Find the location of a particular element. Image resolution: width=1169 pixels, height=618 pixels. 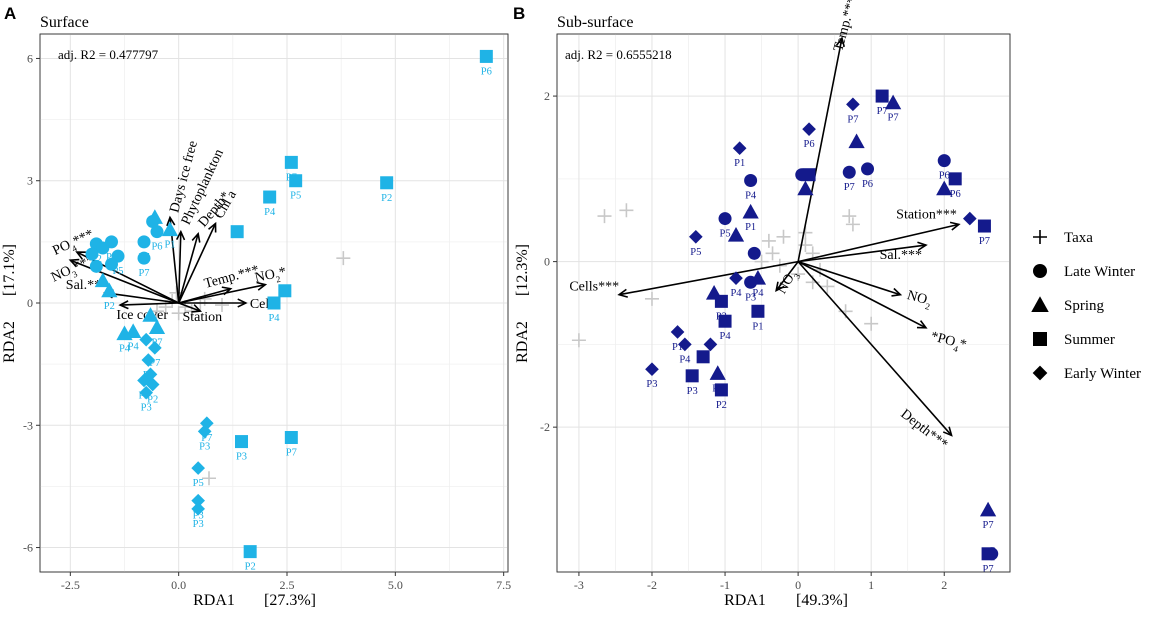

panel-a-ylabel-pct: [17.1%] is located at coordinates (9, 270).